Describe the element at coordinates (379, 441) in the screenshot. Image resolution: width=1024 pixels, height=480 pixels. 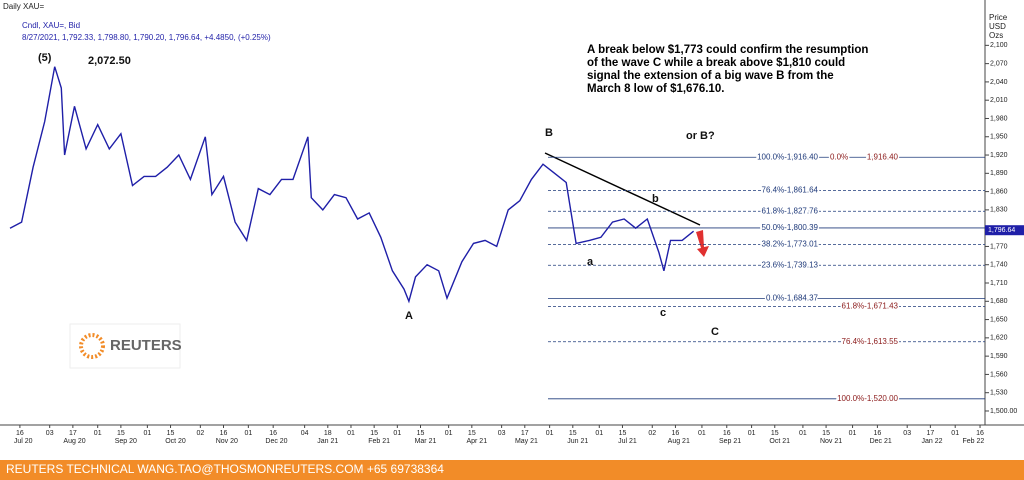
I see `x-month-label: Feb 21` at that location.